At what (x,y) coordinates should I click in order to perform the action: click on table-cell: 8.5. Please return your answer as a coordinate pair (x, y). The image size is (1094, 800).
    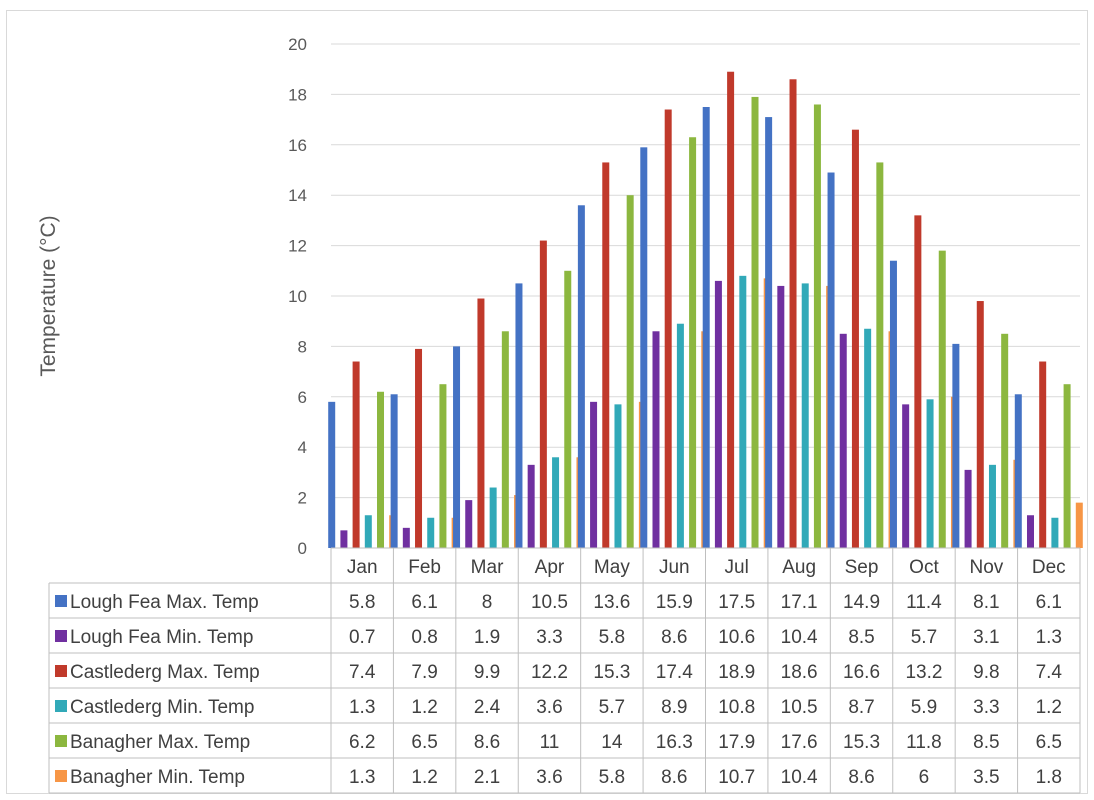
    Looking at the image, I should click on (986, 742).